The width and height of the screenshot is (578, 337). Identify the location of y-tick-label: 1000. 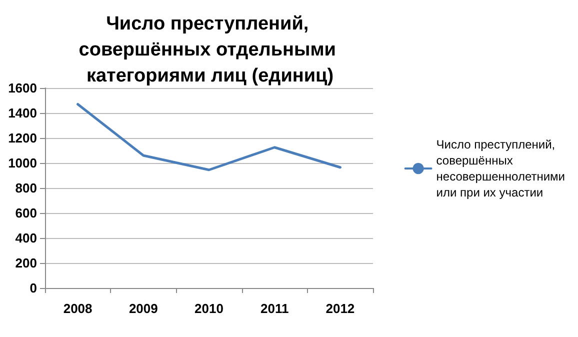
(22, 163).